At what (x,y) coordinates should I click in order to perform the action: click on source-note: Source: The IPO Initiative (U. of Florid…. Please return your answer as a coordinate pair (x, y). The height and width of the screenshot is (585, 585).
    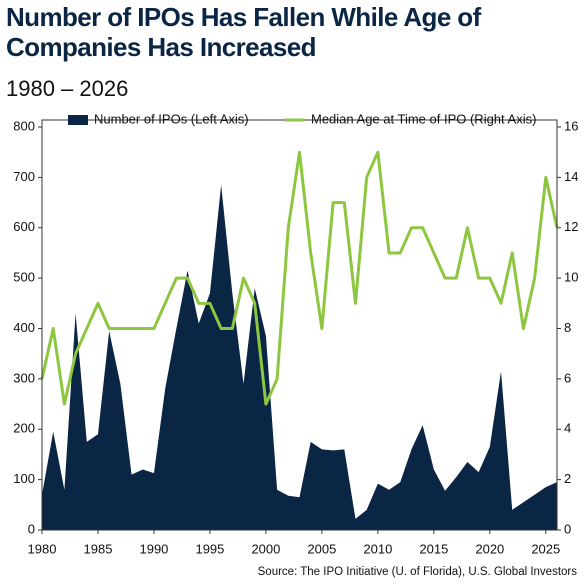
    Looking at the image, I should click on (417, 572).